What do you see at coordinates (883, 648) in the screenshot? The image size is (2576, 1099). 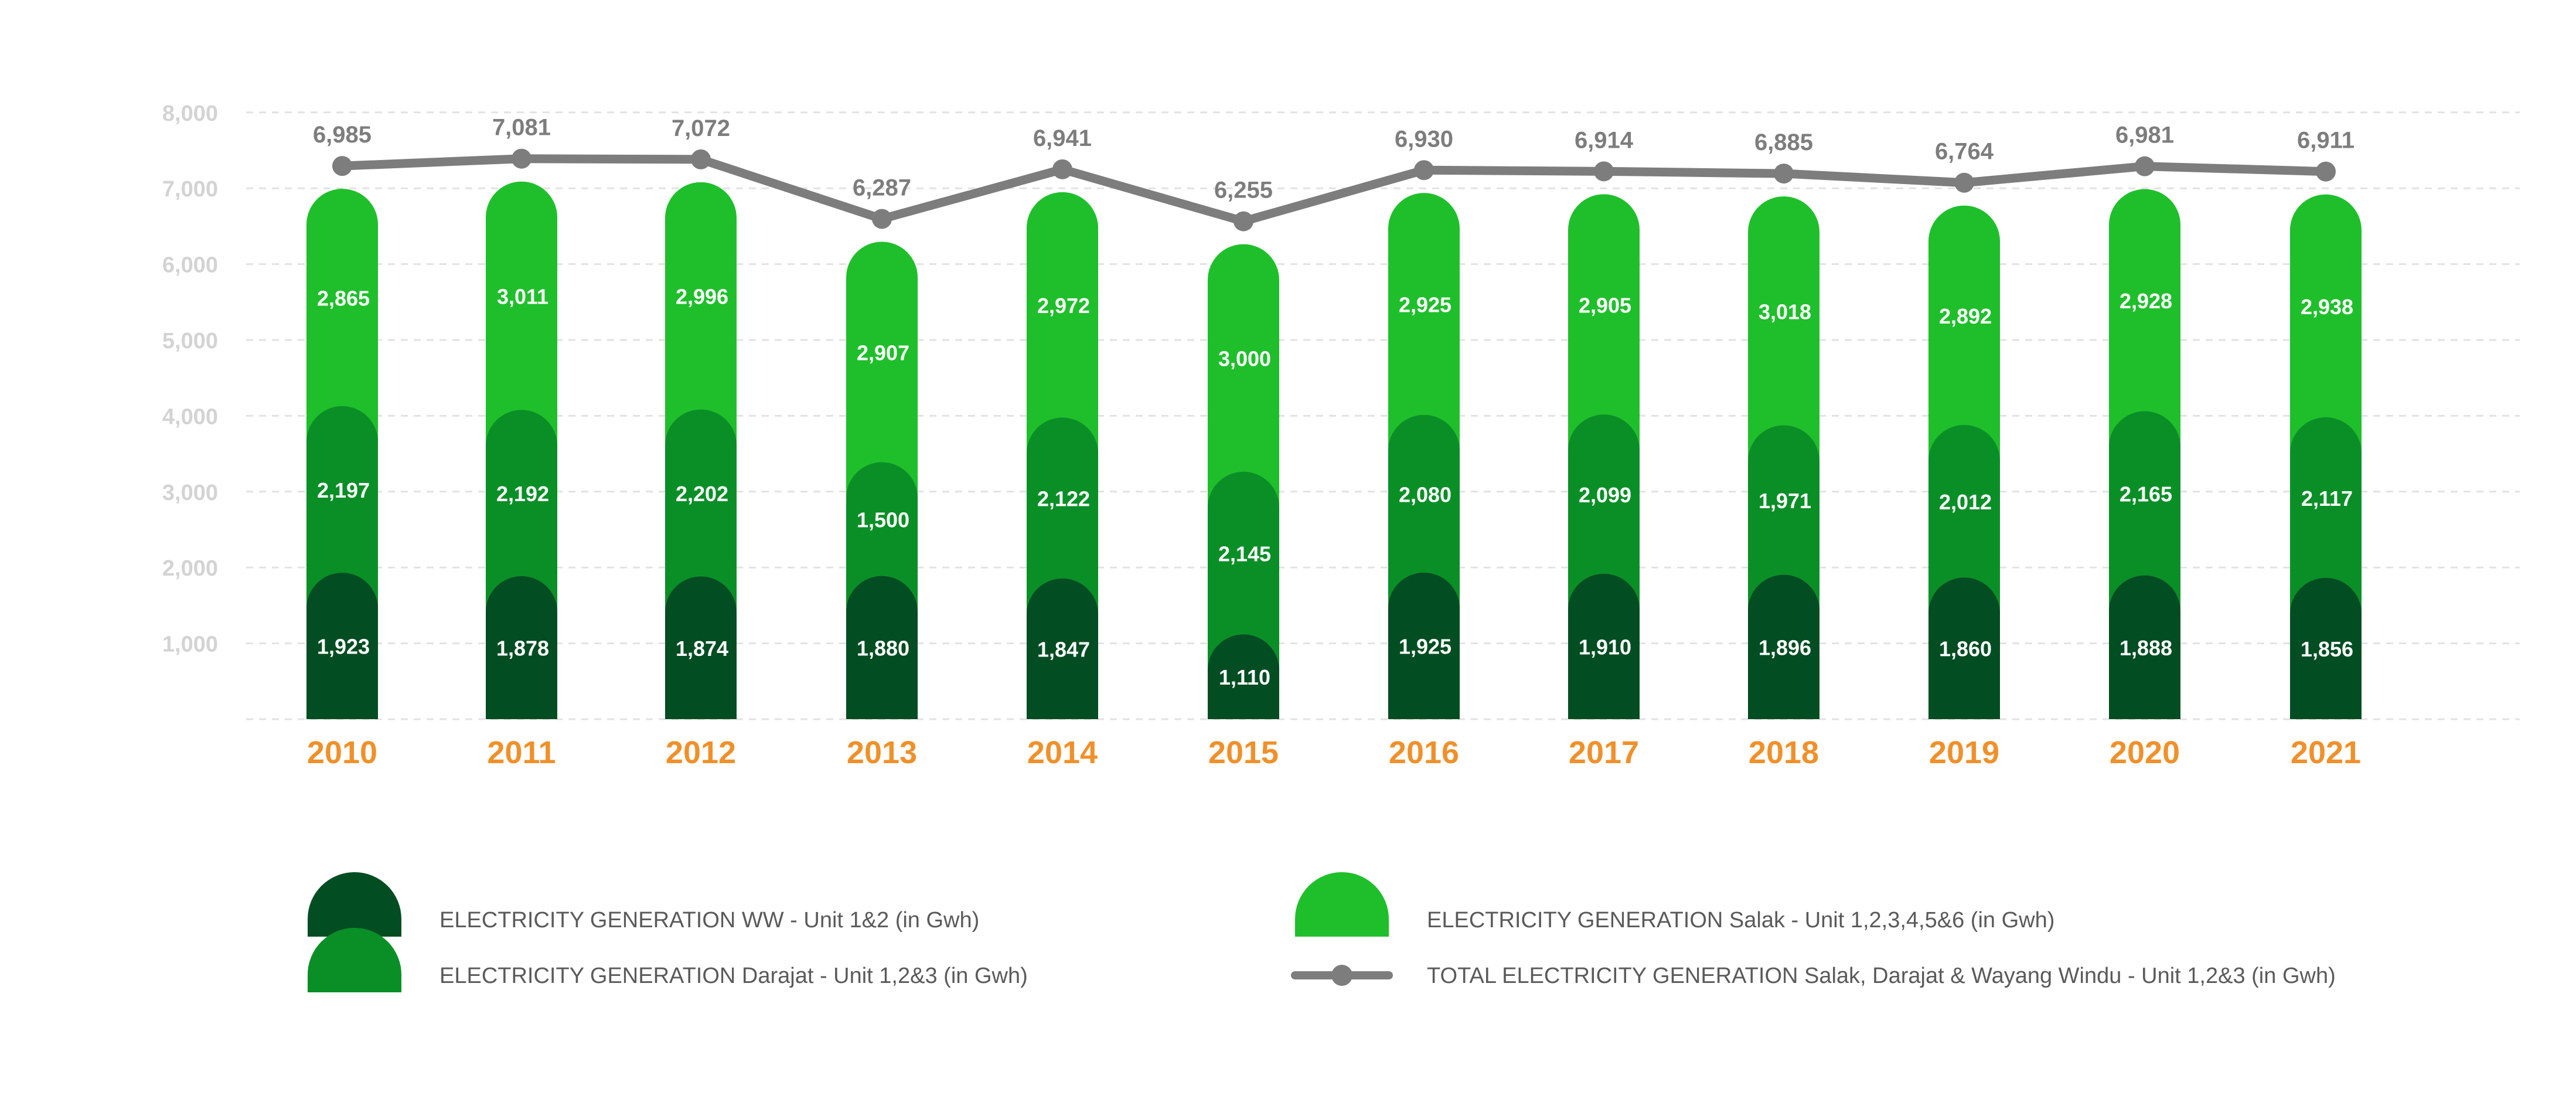 I see `bar-value-label: 1,880` at bounding box center [883, 648].